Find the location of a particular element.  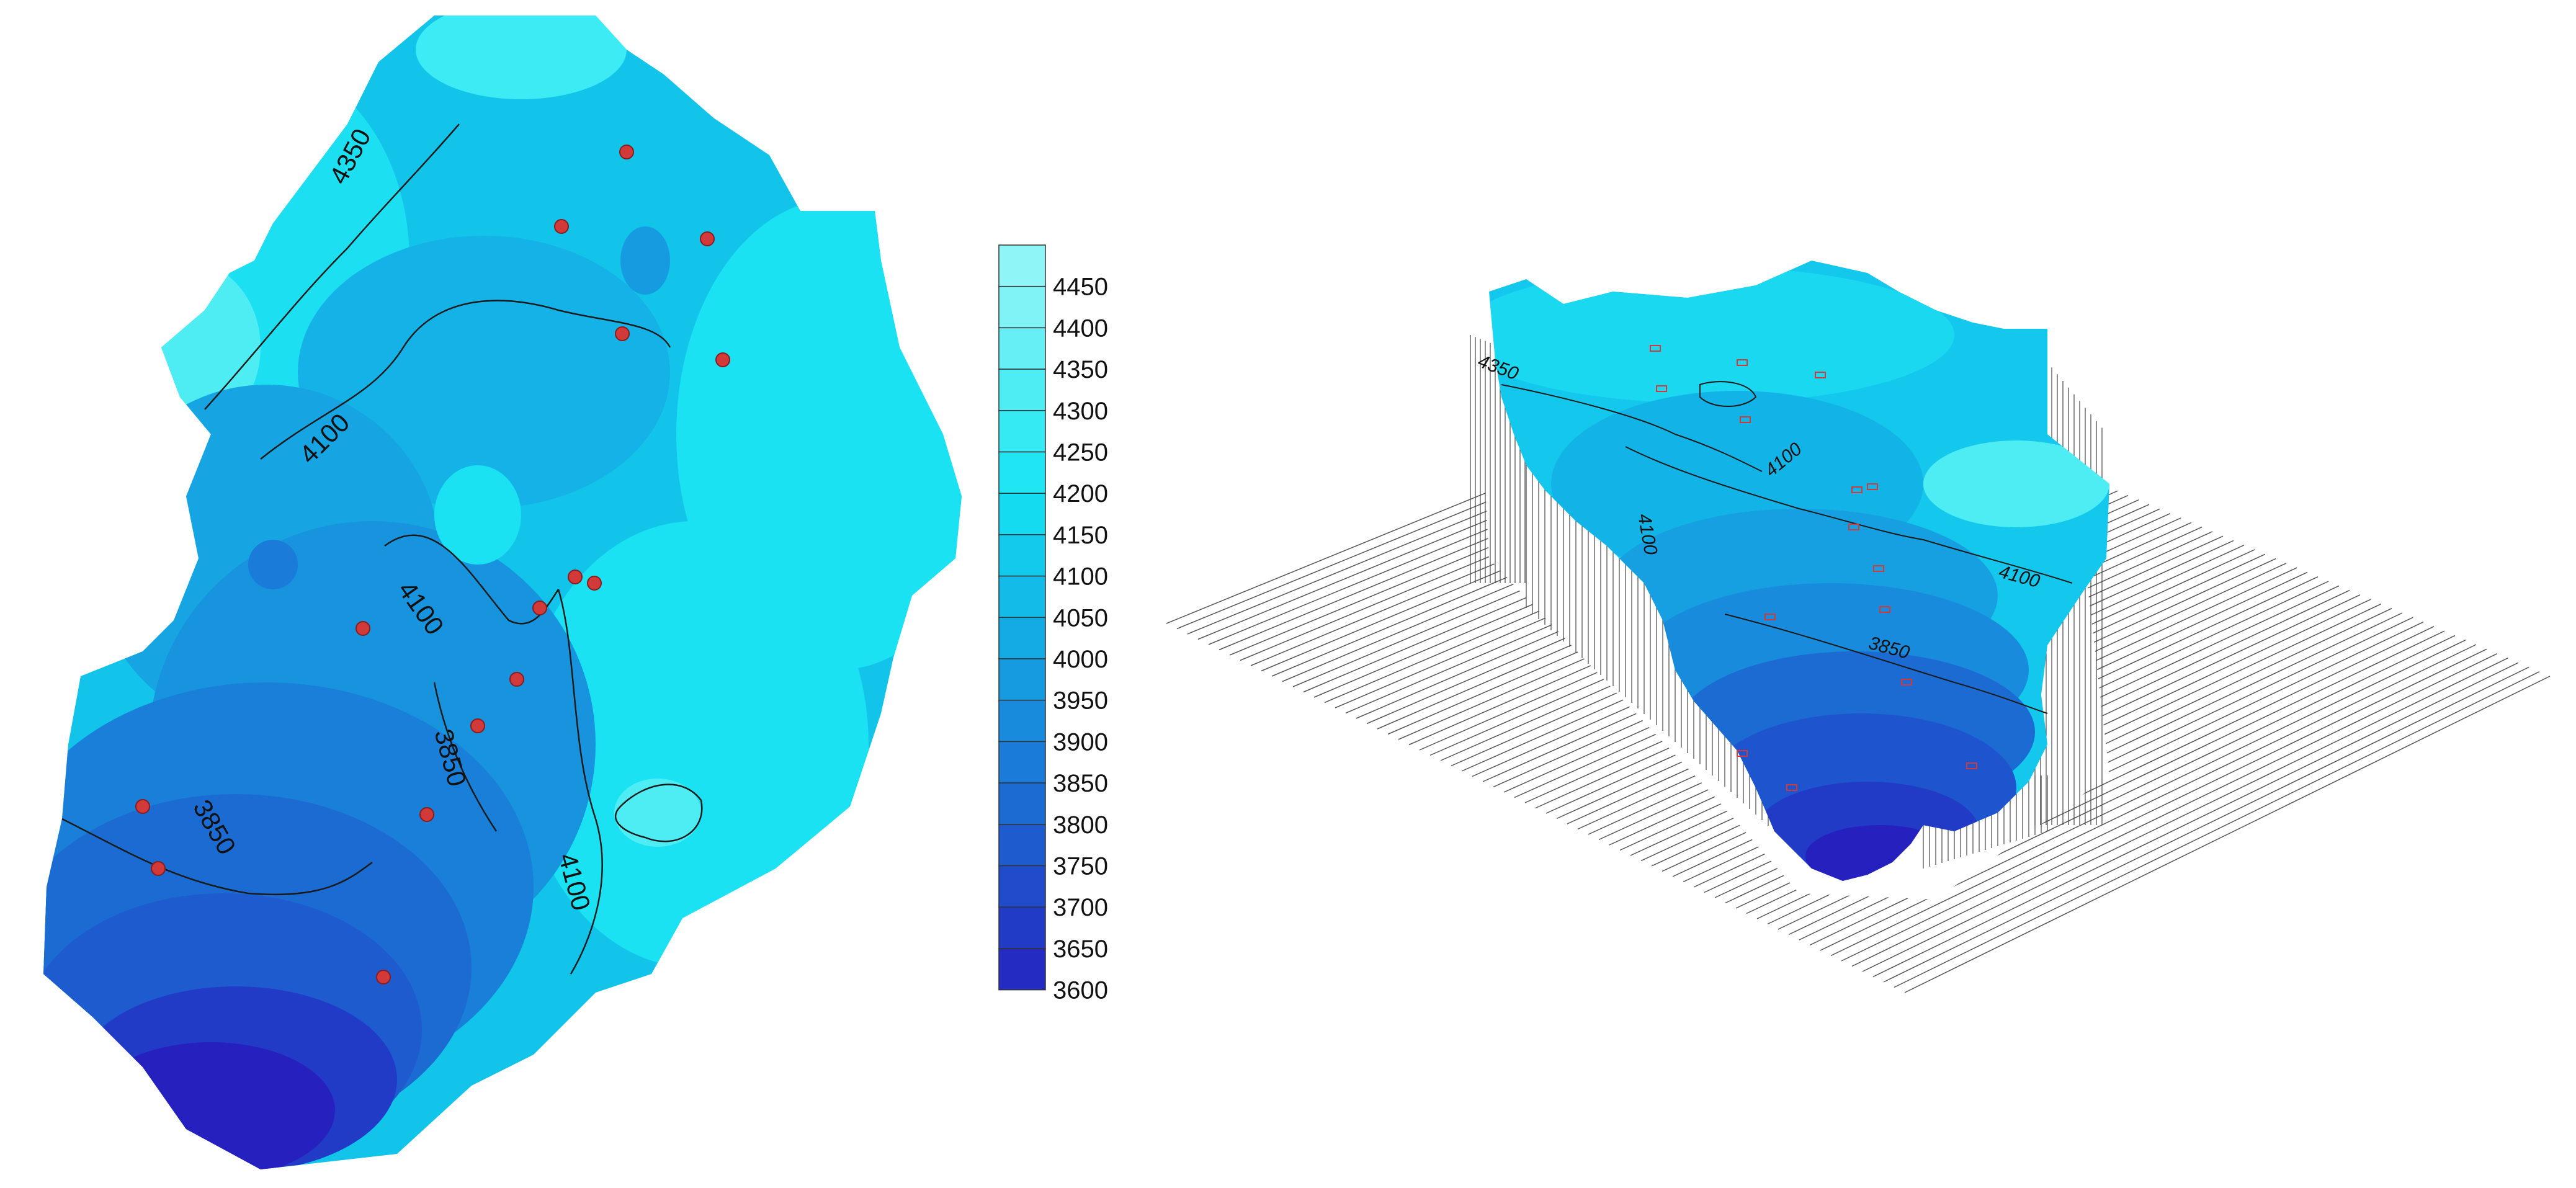

legend-label: 4200 is located at coordinates (1080, 493).